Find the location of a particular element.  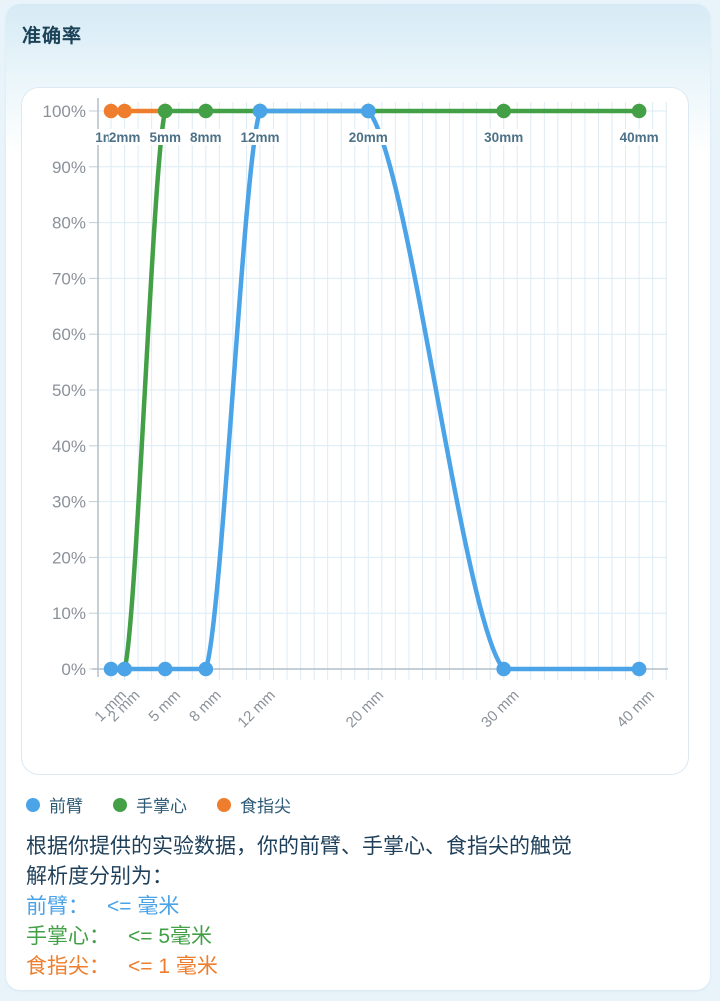

x-axis-label: 5 mm is located at coordinates (164, 706).